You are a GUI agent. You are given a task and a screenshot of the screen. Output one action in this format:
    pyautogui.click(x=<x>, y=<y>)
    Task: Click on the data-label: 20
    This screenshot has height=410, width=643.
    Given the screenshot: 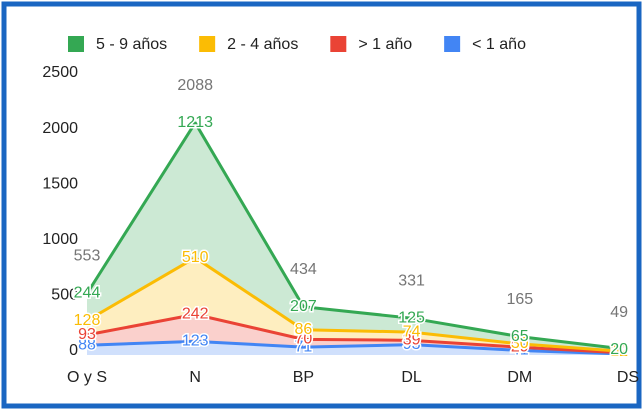 What is the action you would take?
    pyautogui.click(x=619, y=349)
    